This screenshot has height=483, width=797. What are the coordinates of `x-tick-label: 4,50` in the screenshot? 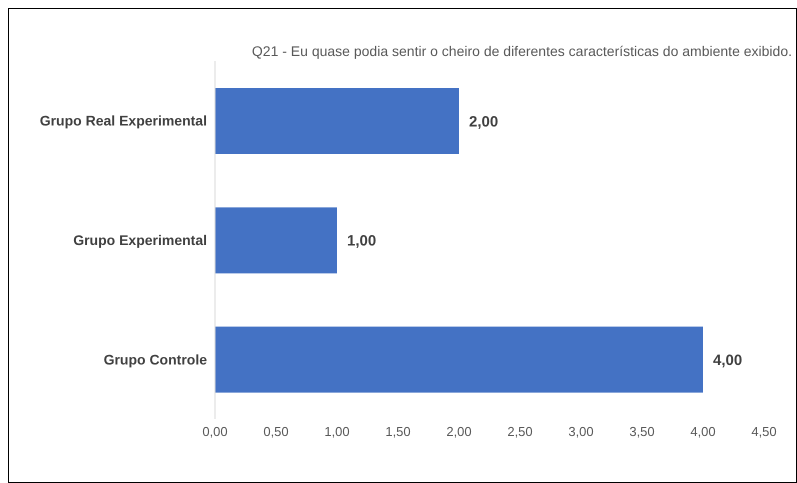 It's located at (764, 432).